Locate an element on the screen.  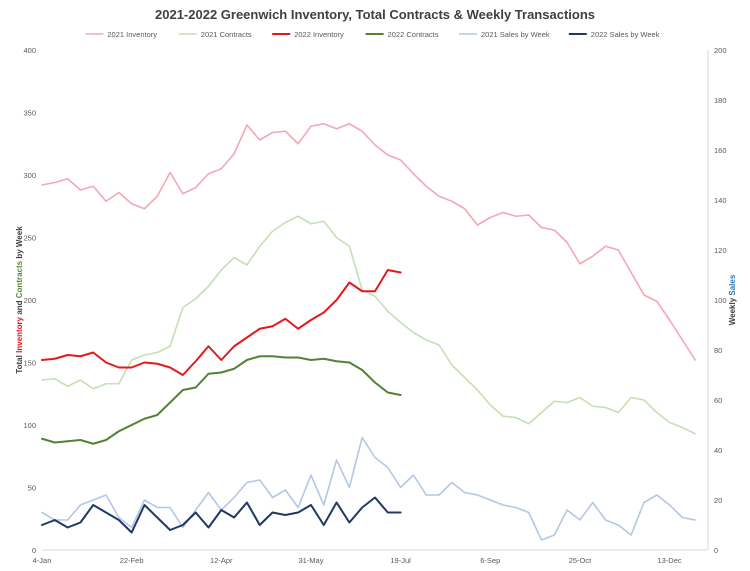
left-tick-label: 200 is located at coordinates (29, 300).